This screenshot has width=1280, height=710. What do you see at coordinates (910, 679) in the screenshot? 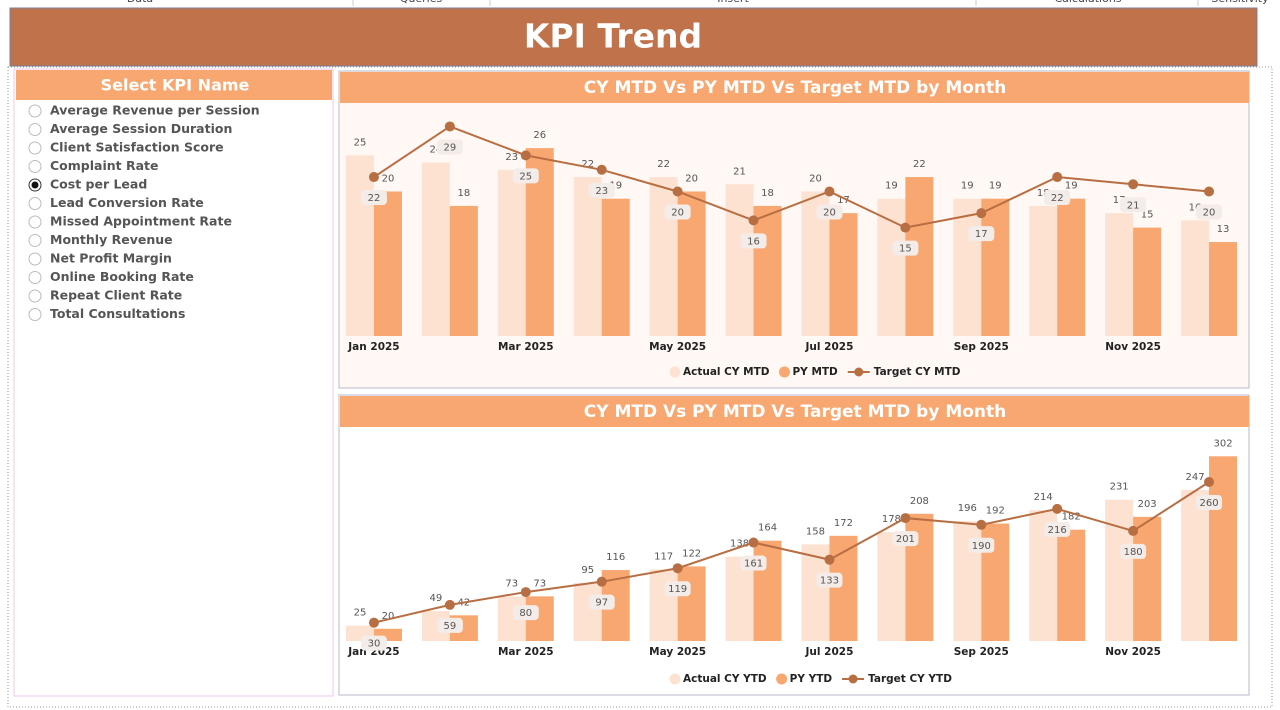
I see `legend-label: Target CY YTD` at bounding box center [910, 679].